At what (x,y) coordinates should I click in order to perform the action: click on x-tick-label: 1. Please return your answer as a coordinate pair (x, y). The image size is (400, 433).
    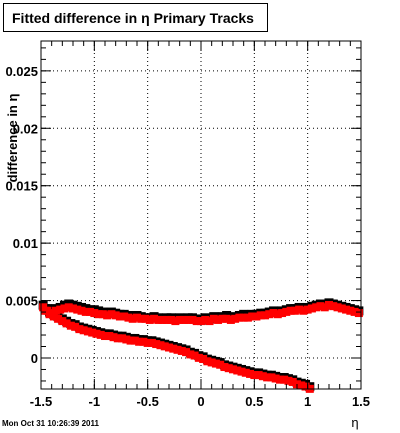
    Looking at the image, I should click on (307, 401).